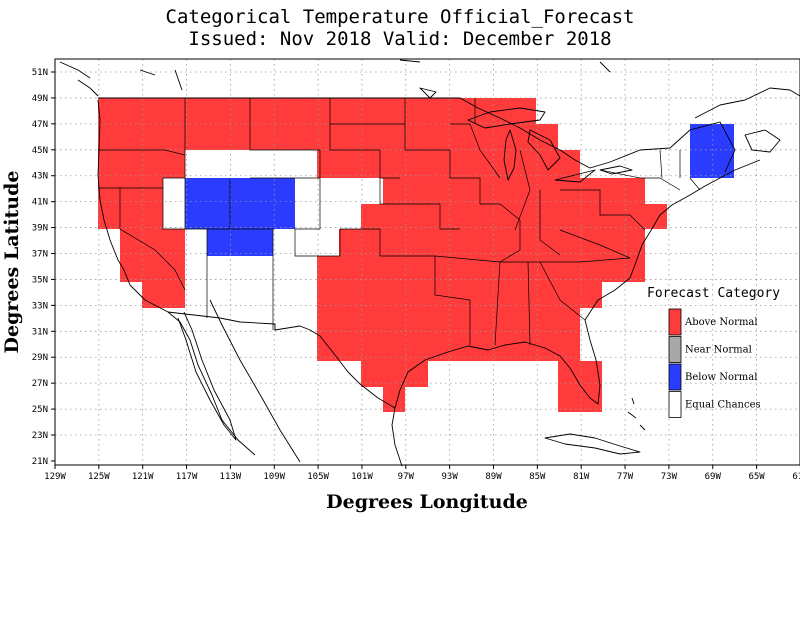 Image resolution: width=800 pixels, height=618 pixels. What do you see at coordinates (40, 99) in the screenshot?
I see `y-tick-label: 49N` at bounding box center [40, 99].